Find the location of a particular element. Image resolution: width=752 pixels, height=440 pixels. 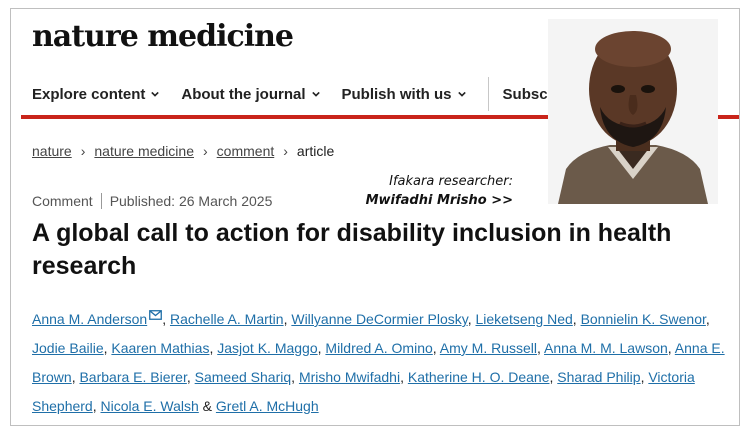

author-link: Gretl A. McHugh is located at coordinates (267, 406).